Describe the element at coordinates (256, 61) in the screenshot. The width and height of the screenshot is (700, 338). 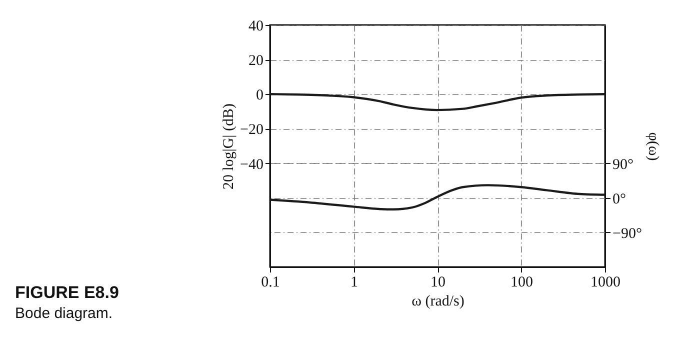
I see `y-tick-label: 20` at that location.